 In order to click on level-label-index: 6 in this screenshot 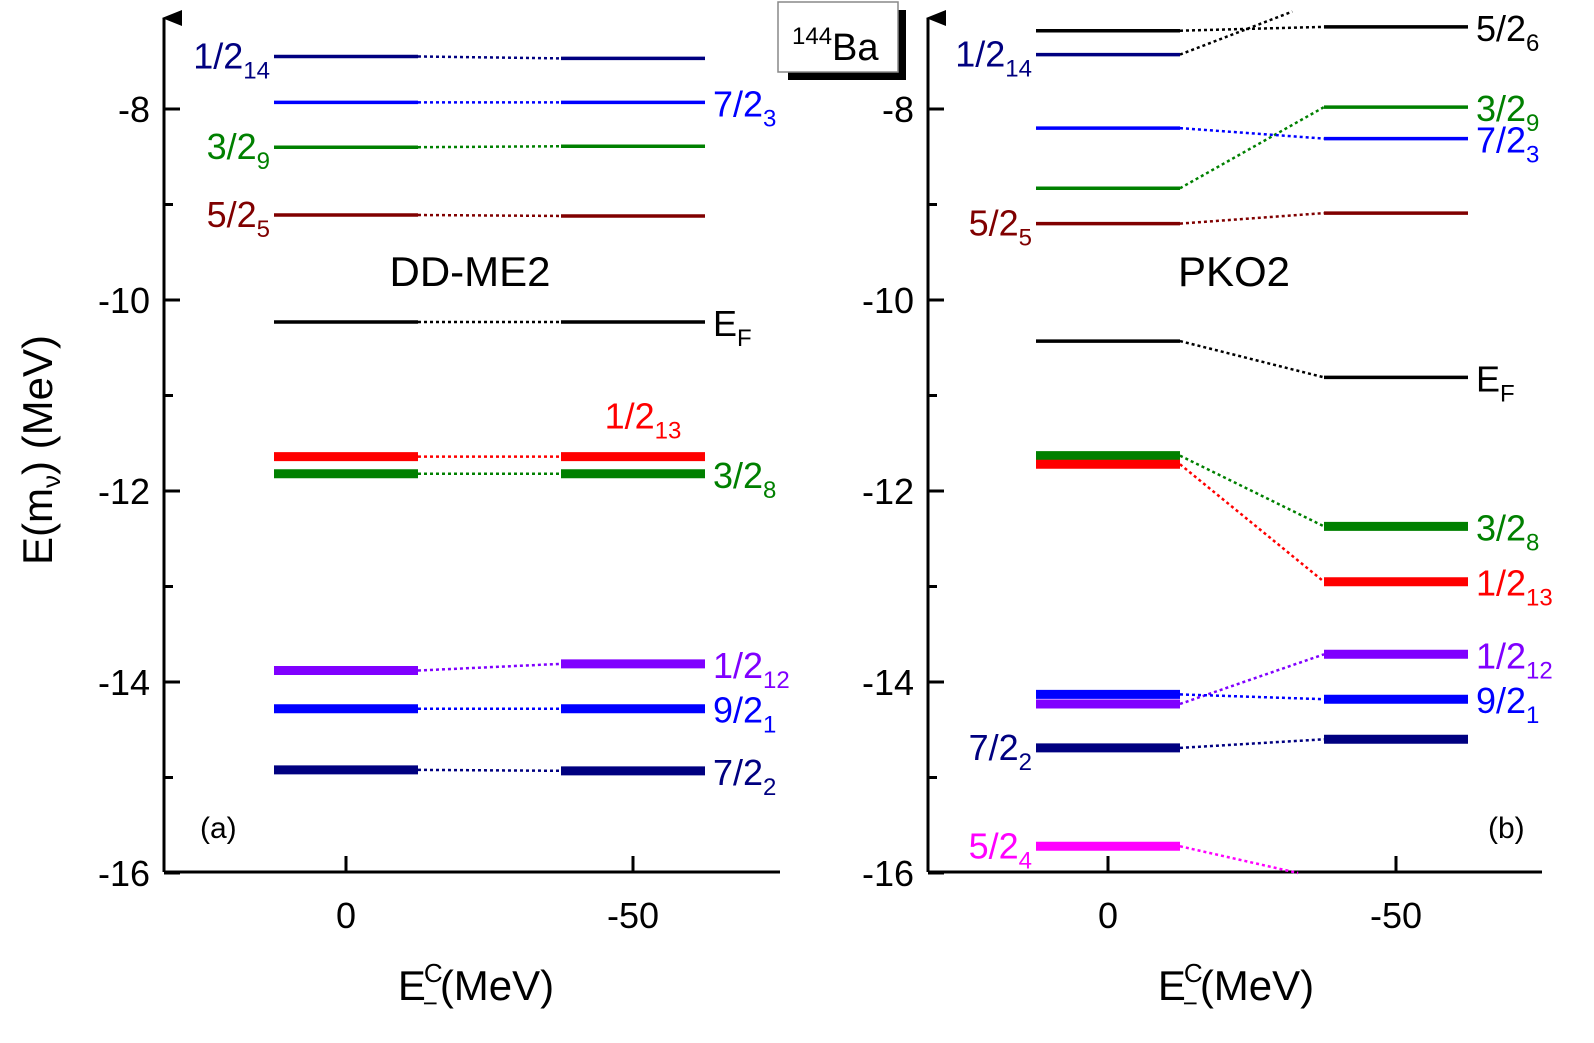, I will do `click(1532, 43)`.